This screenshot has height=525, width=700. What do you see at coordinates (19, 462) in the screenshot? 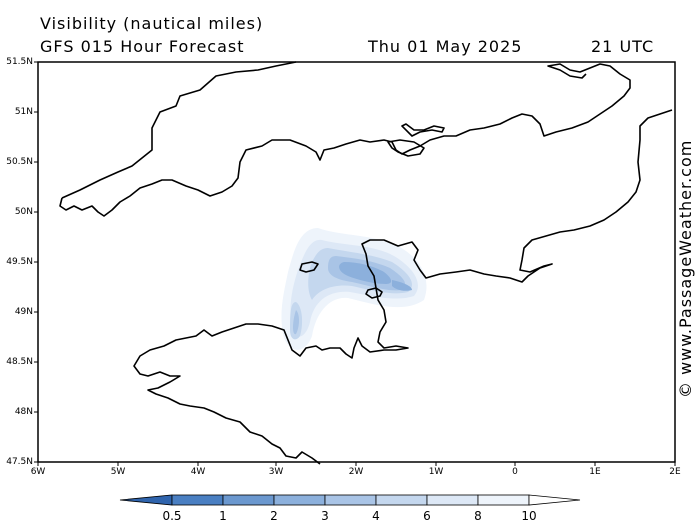
I see `lat-label: 47.5N` at bounding box center [19, 462].